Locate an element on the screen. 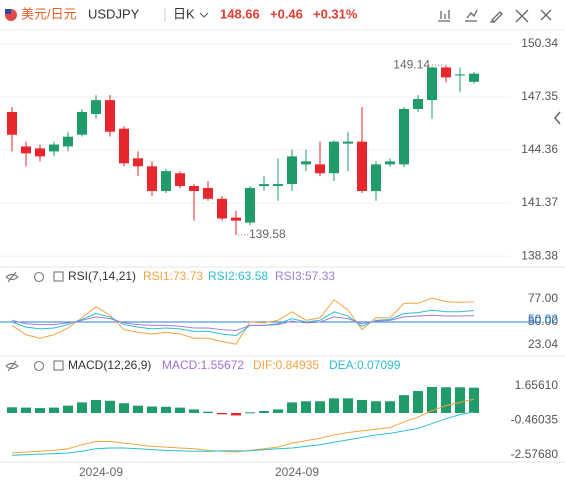 This screenshot has width=565, height=487. price-change: +0.46 is located at coordinates (286, 13).